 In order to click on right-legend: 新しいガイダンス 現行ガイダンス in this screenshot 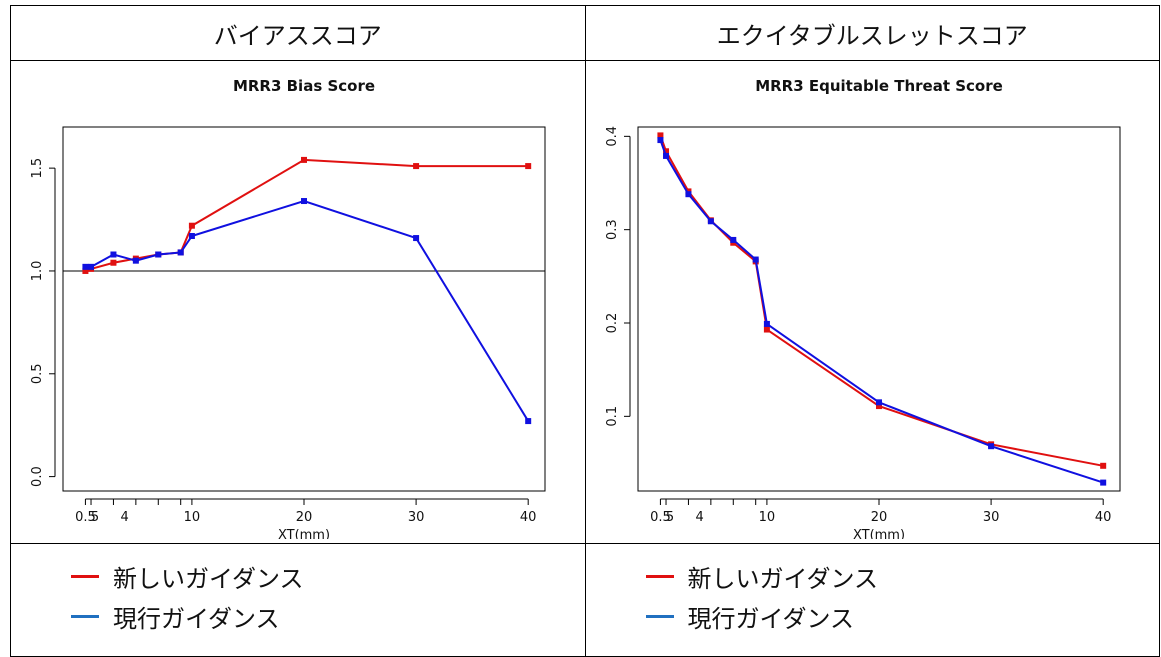, I will do `click(873, 590)`.